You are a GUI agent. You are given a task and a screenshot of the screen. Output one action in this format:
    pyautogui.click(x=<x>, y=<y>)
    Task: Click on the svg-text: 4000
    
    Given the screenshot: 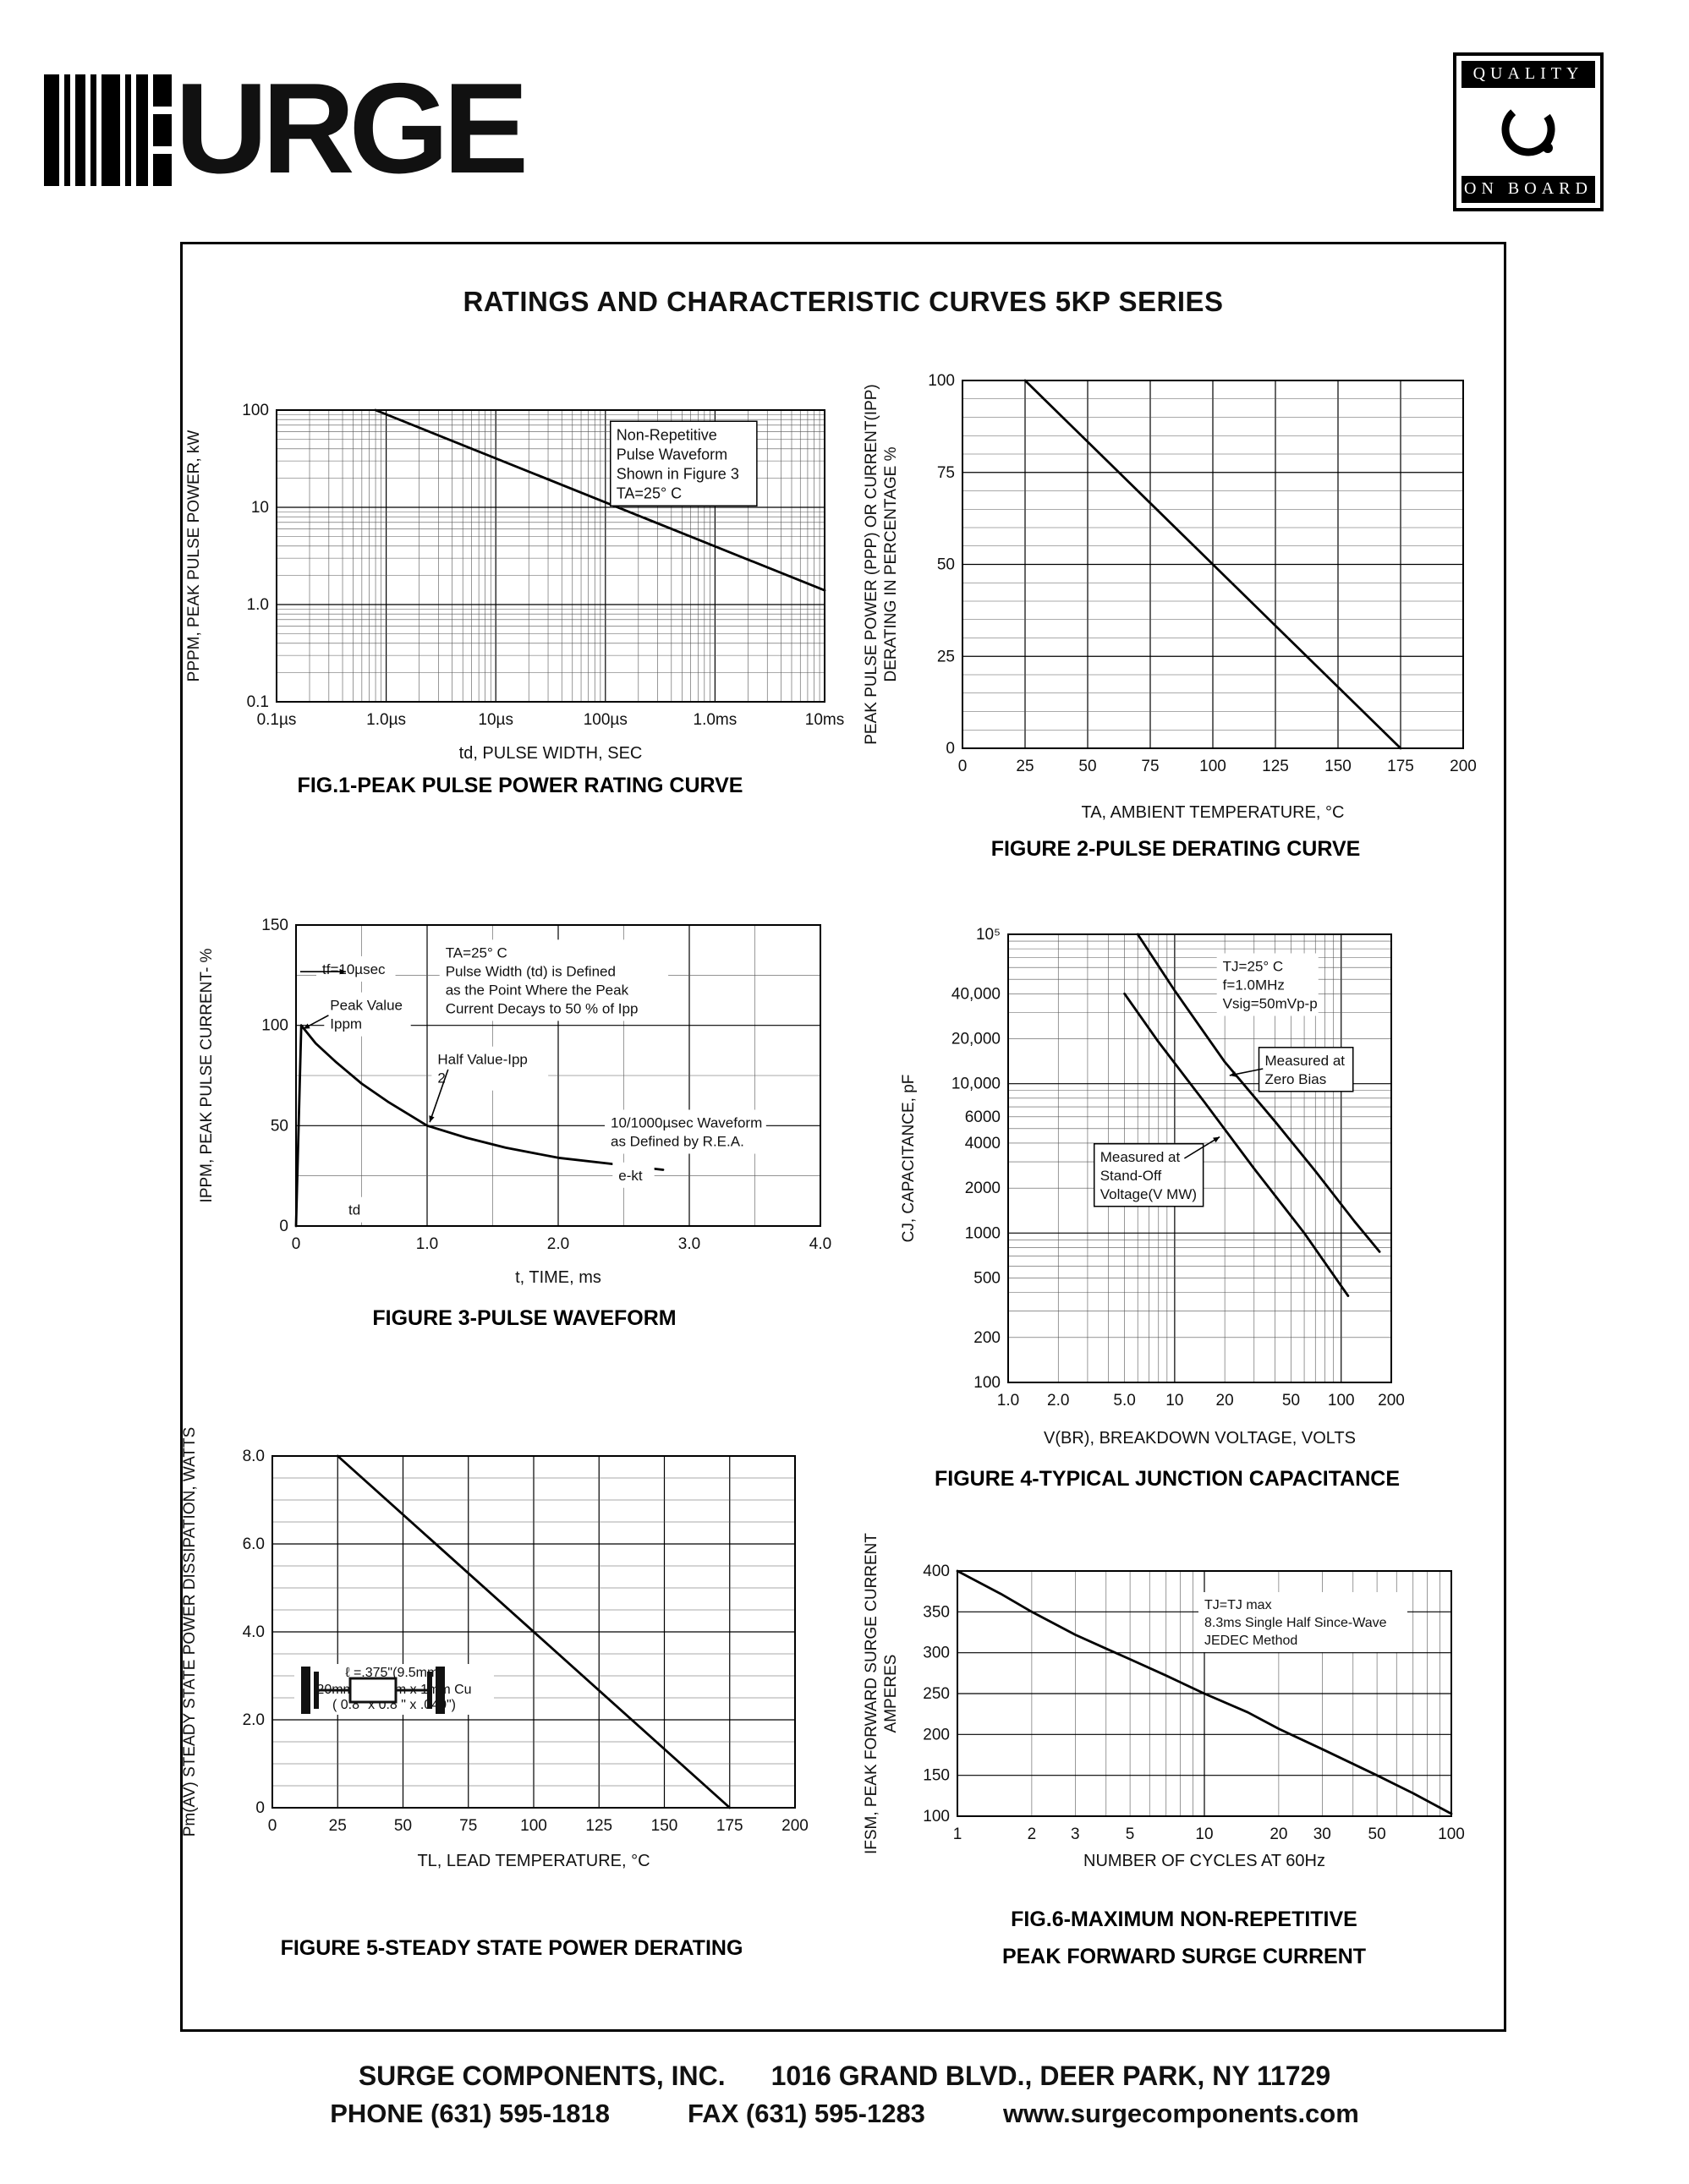 What is the action you would take?
    pyautogui.click(x=983, y=1143)
    